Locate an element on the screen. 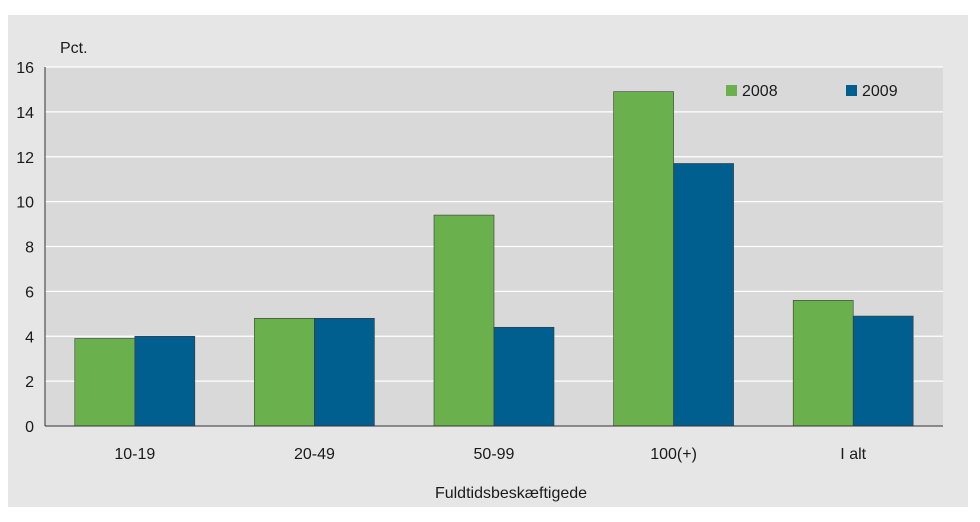 This screenshot has height=522, width=980. legend: 2008 2009 is located at coordinates (812, 91).